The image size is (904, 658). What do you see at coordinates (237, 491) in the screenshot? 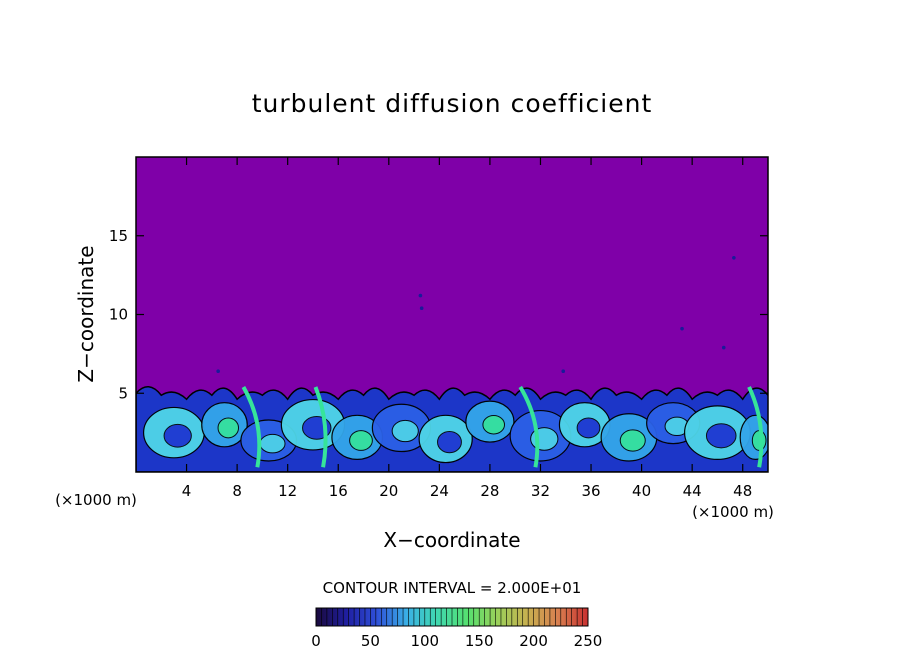
I see `x-tick-label: 8` at bounding box center [237, 491].